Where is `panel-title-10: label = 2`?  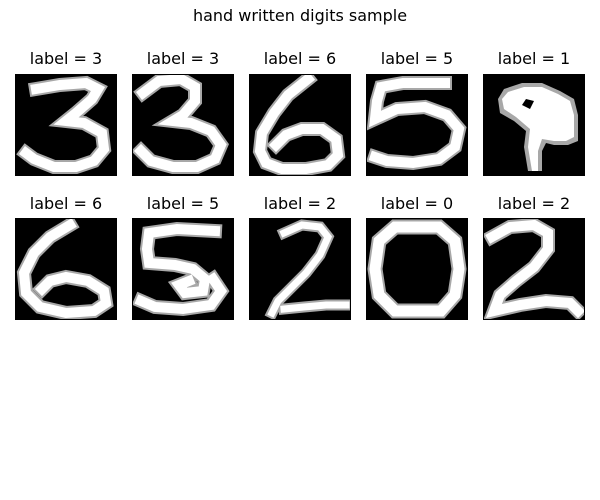
panel-title-10: label = 2 is located at coordinates (532, 204).